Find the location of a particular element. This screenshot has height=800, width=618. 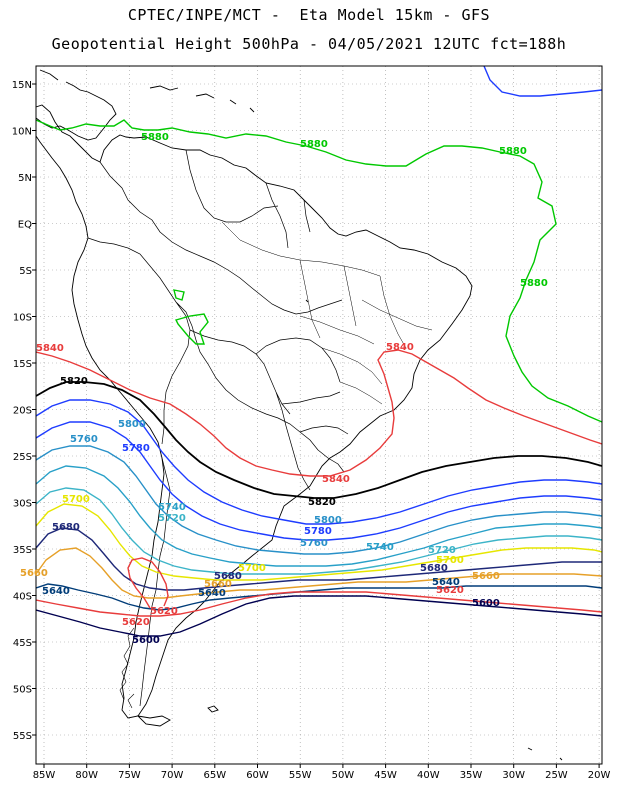

latitude-label: 5N is located at coordinates (25, 178).